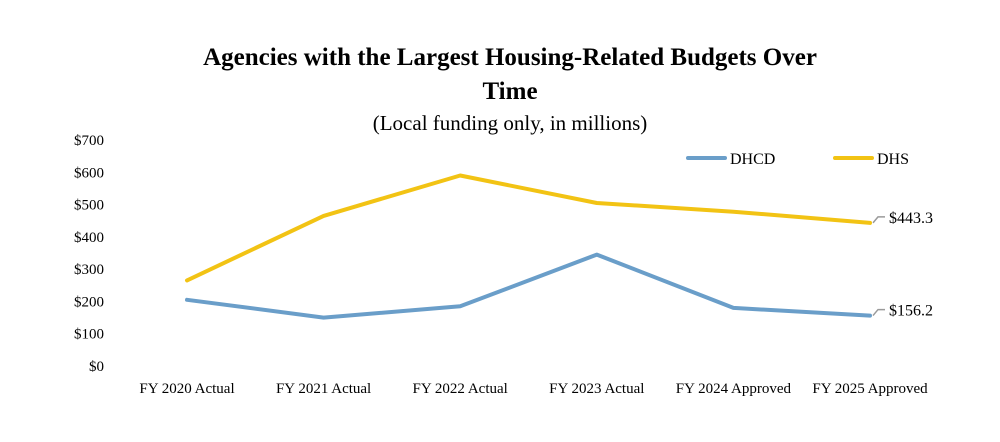 The width and height of the screenshot is (1000, 442). Describe the element at coordinates (528, 286) in the screenshot. I see `series-line-dhcd` at that location.